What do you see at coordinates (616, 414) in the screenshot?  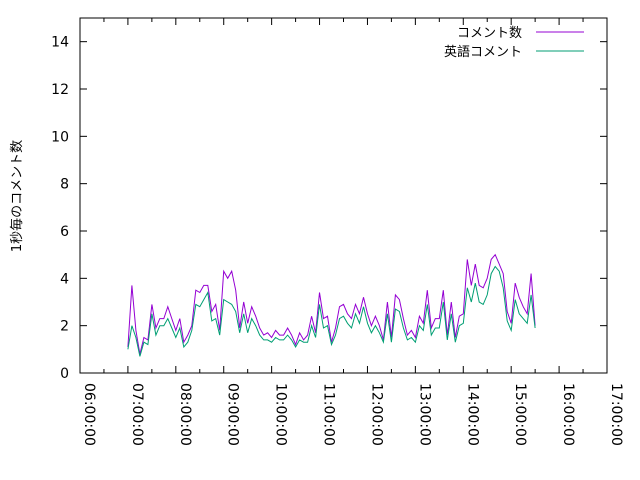 I see `x-tick-label: 17:00:00` at bounding box center [616, 414].